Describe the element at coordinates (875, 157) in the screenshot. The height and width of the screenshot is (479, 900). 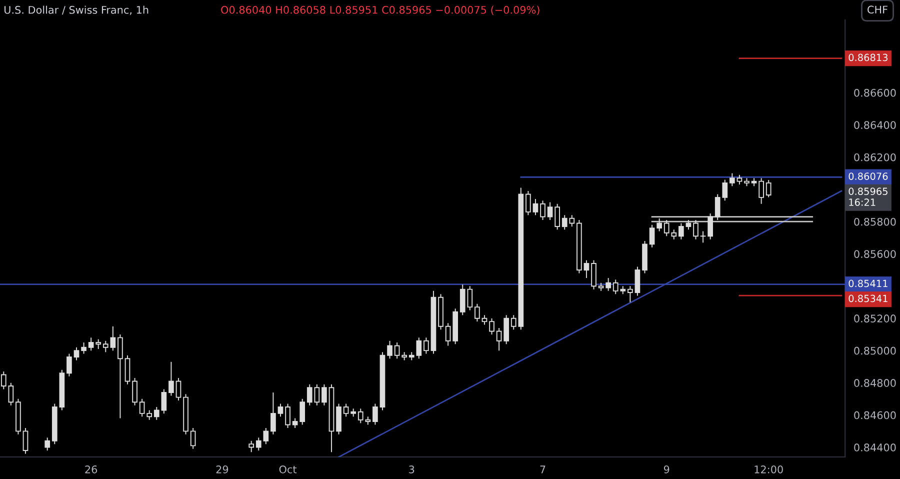
I see `y-tick-label: 0.86200` at that location.